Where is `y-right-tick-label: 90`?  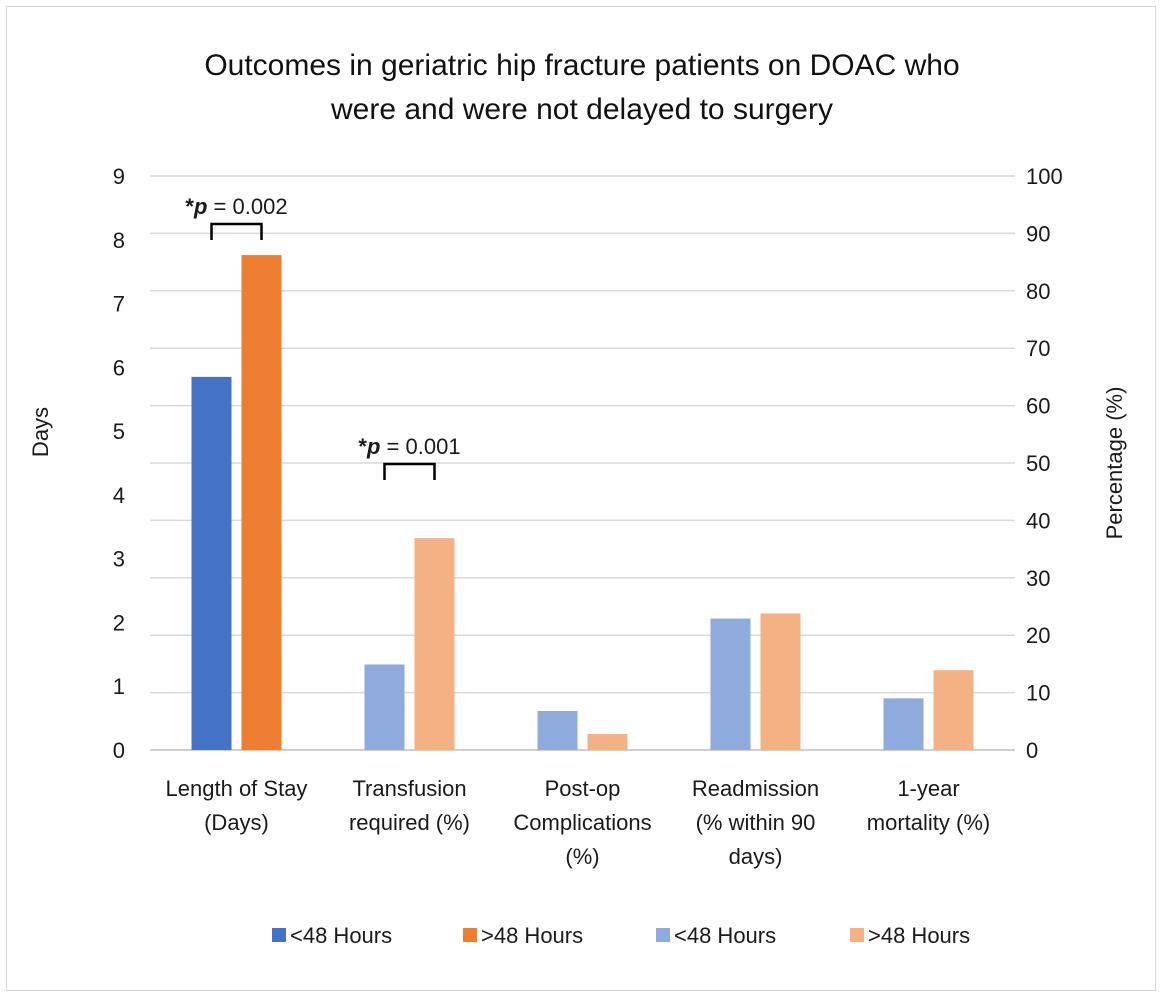
y-right-tick-label: 90 is located at coordinates (1038, 233).